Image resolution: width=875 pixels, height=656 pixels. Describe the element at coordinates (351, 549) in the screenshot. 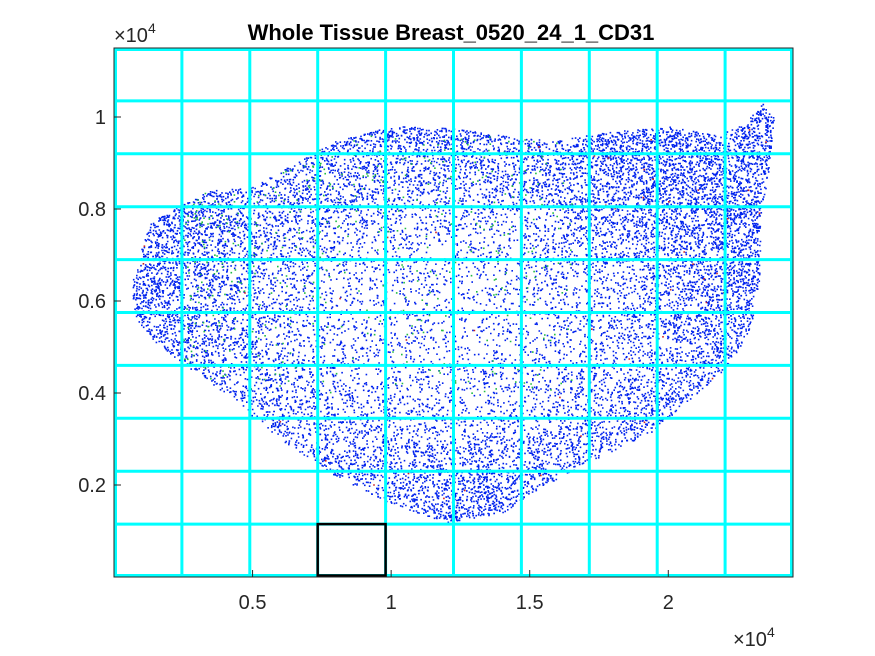

I see `highlight-box` at that location.